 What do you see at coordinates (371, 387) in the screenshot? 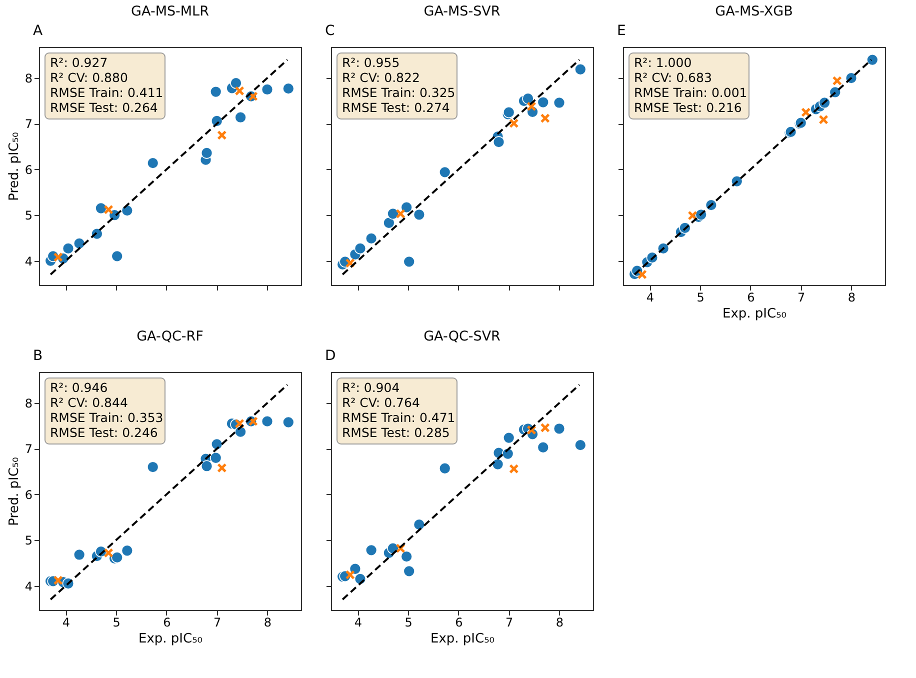
I see `annotation: R²: 0.904` at bounding box center [371, 387].